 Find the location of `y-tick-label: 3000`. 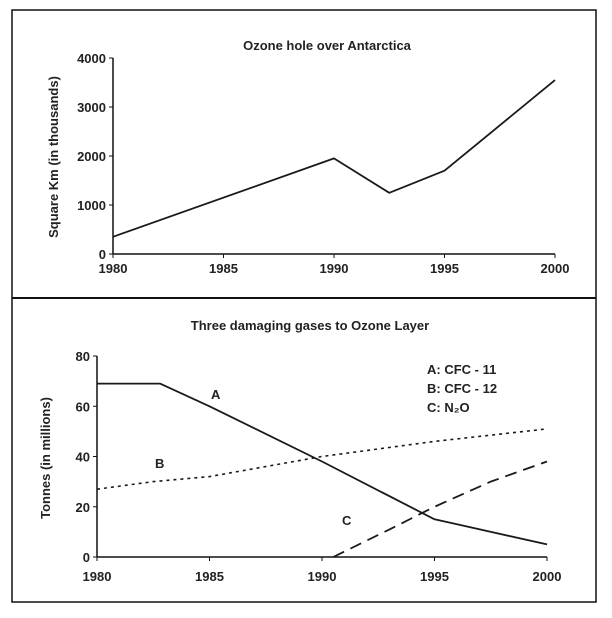

y-tick-label: 3000 is located at coordinates (91, 107).